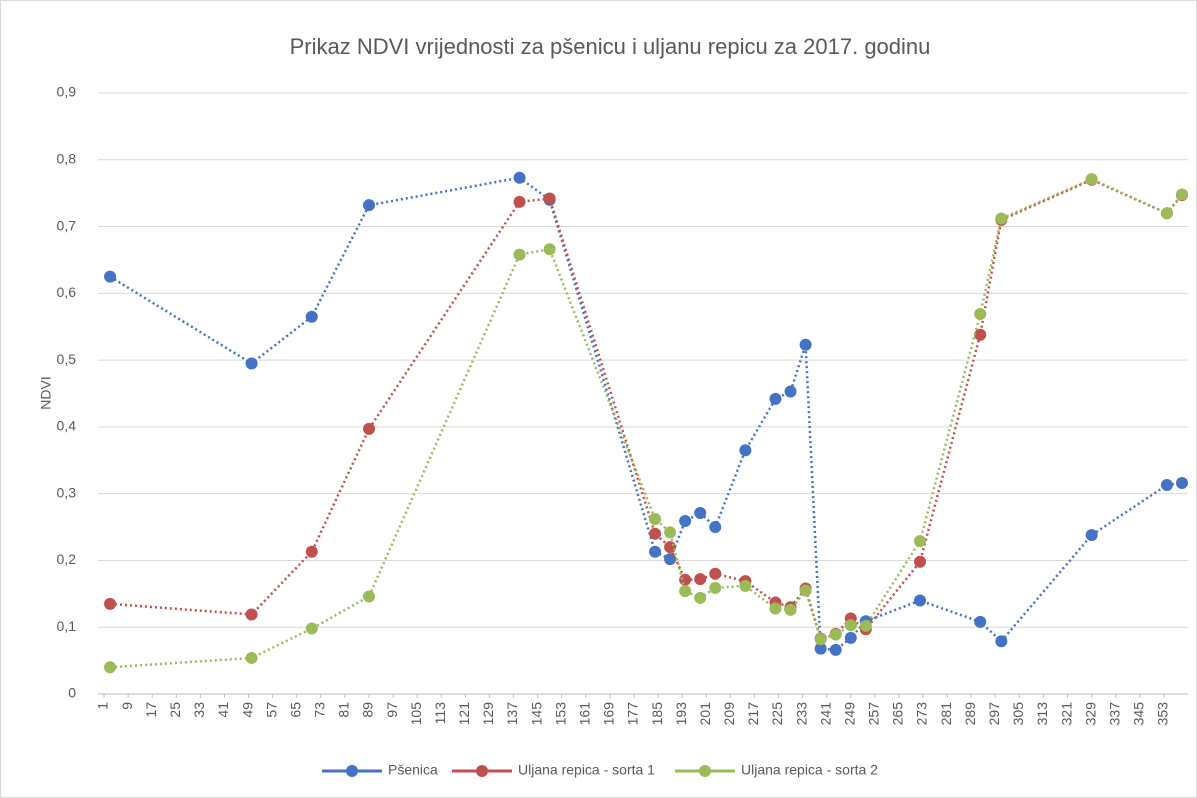  Describe the element at coordinates (809, 770) in the screenshot. I see `legend-label: Uljana repica - sorta 2` at that location.